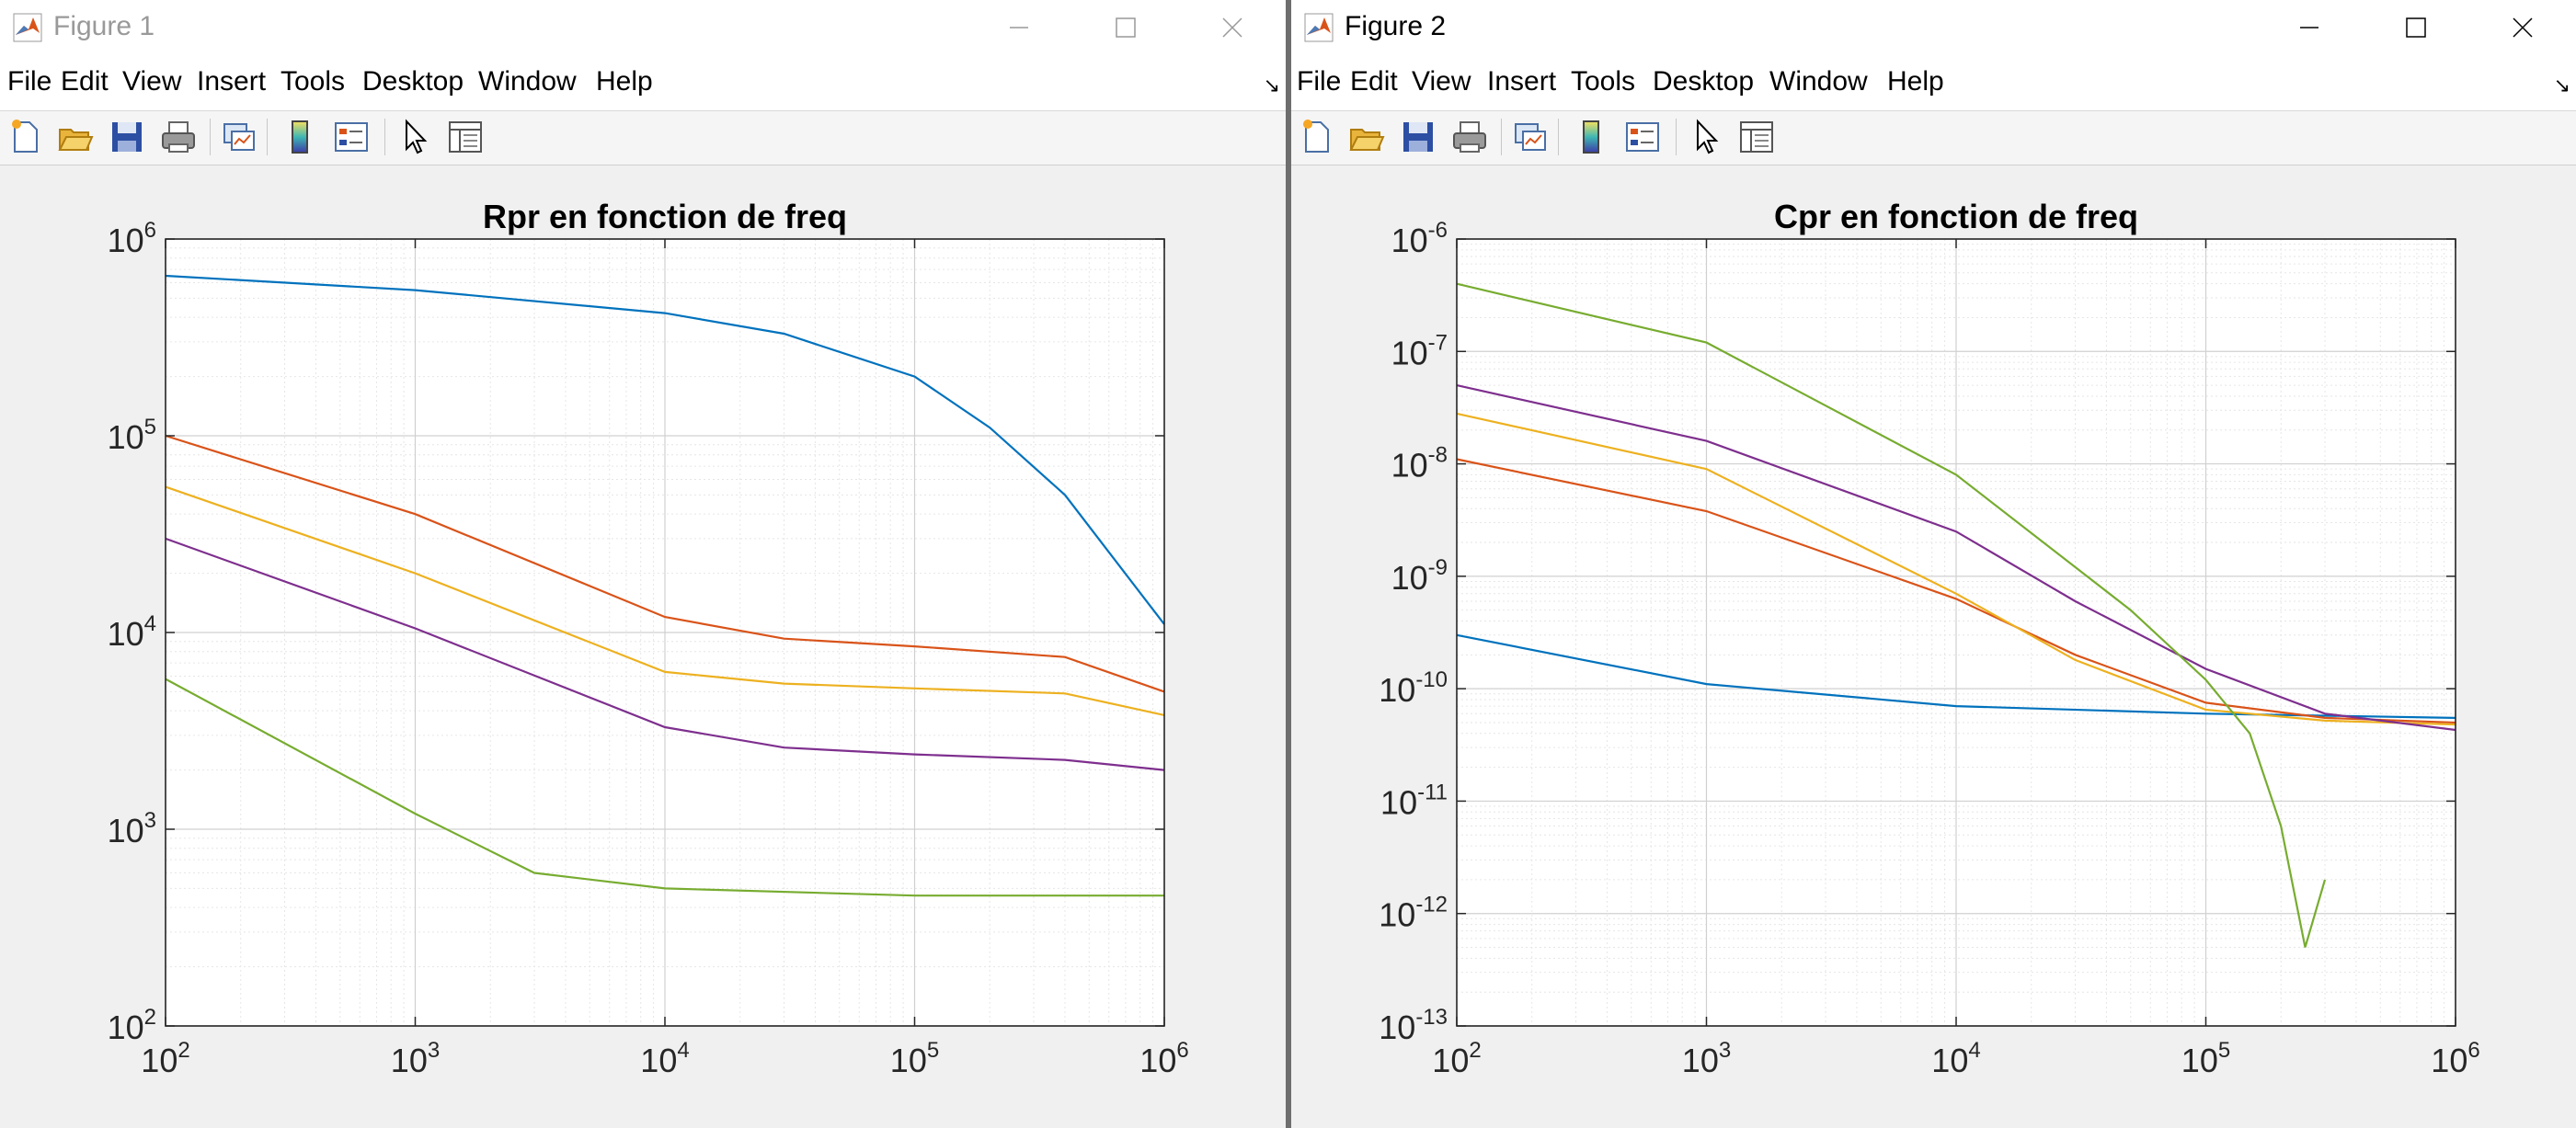  Describe the element at coordinates (132, 828) in the screenshot. I see `y-tick-label: 10³` at that location.